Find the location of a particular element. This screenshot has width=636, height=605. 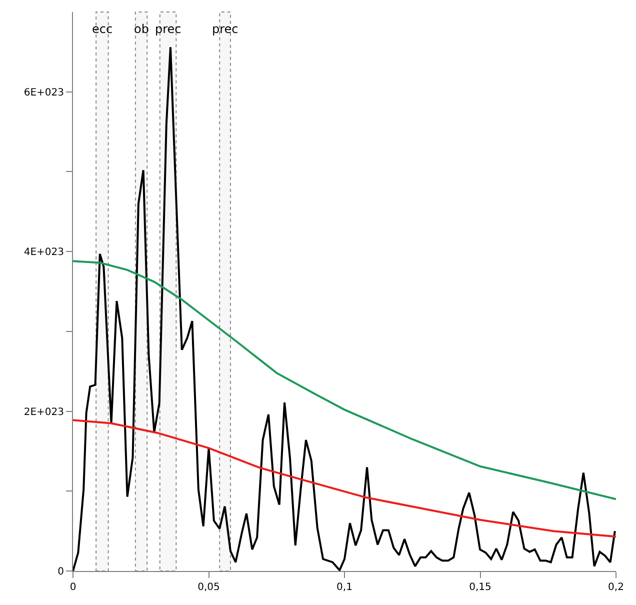

band-label: ecc is located at coordinates (102, 29).